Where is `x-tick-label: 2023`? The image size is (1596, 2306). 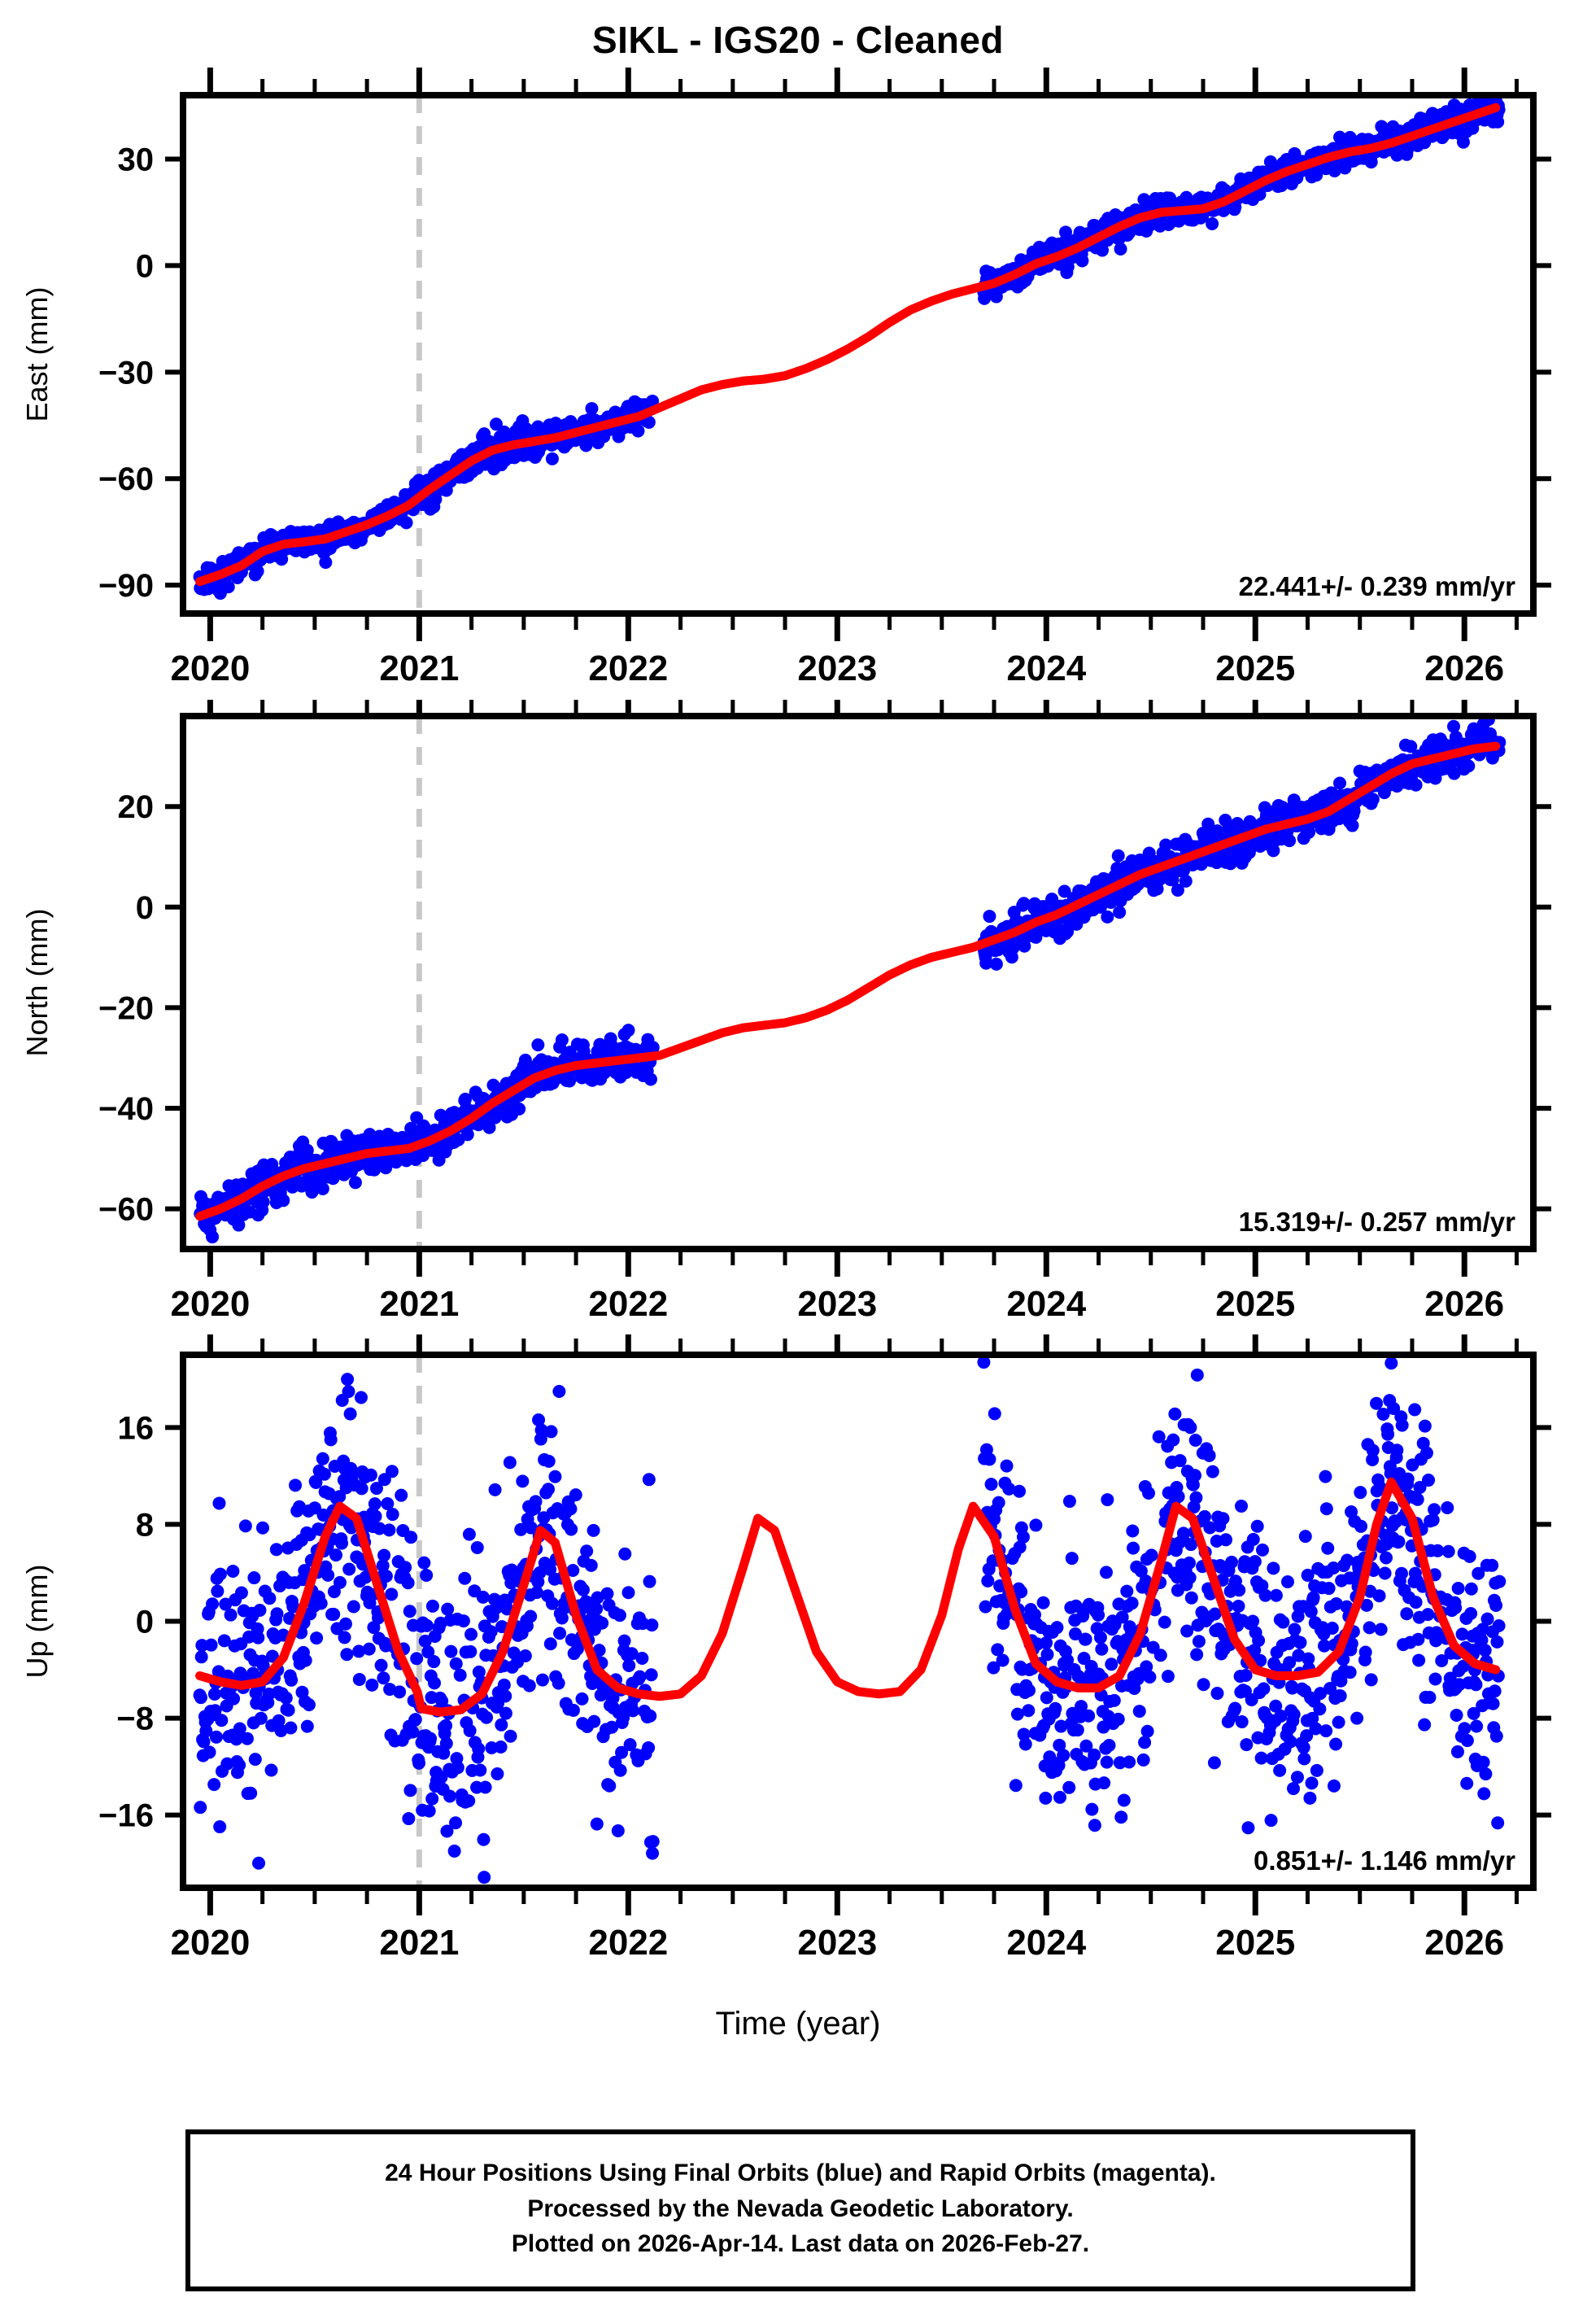
x-tick-label: 2023 is located at coordinates (837, 1304).